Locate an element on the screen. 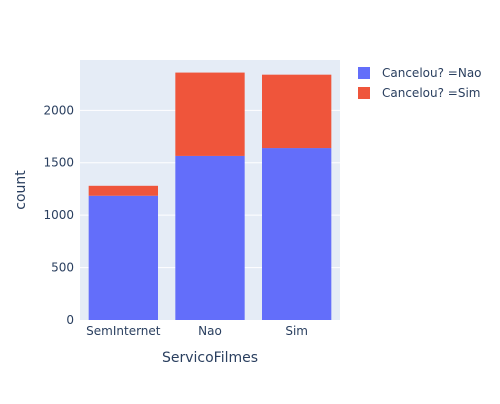 The image size is (500, 404). x-tick-labels: SemInternet Nao Sim is located at coordinates (197, 331).